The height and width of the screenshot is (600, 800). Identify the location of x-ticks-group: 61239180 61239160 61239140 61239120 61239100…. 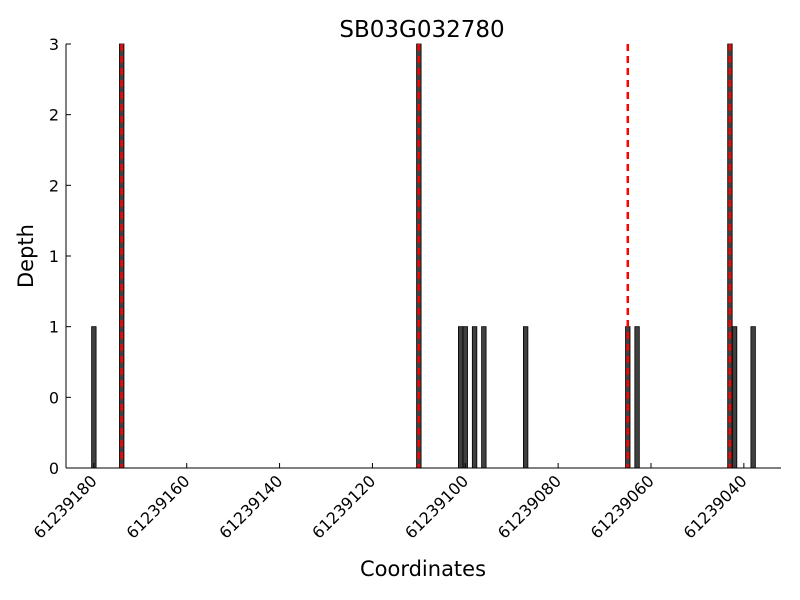
(390, 502).